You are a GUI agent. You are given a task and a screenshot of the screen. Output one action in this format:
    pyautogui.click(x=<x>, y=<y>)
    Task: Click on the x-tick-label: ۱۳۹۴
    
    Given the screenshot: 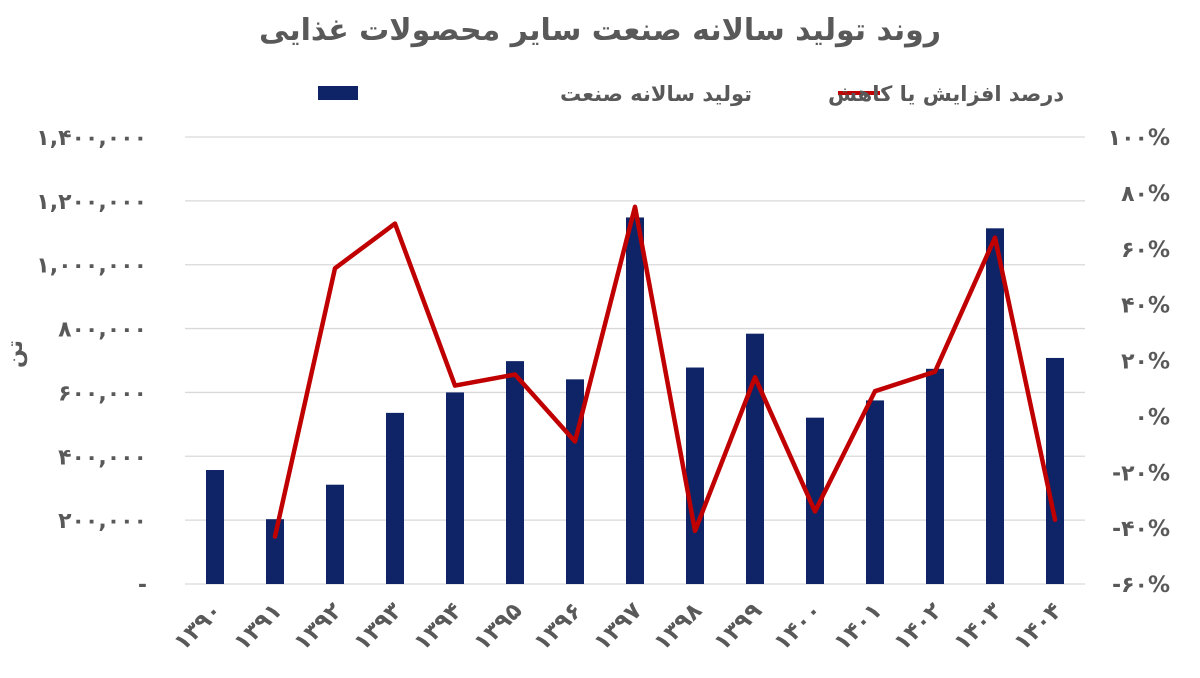 What is the action you would take?
    pyautogui.click(x=438, y=627)
    